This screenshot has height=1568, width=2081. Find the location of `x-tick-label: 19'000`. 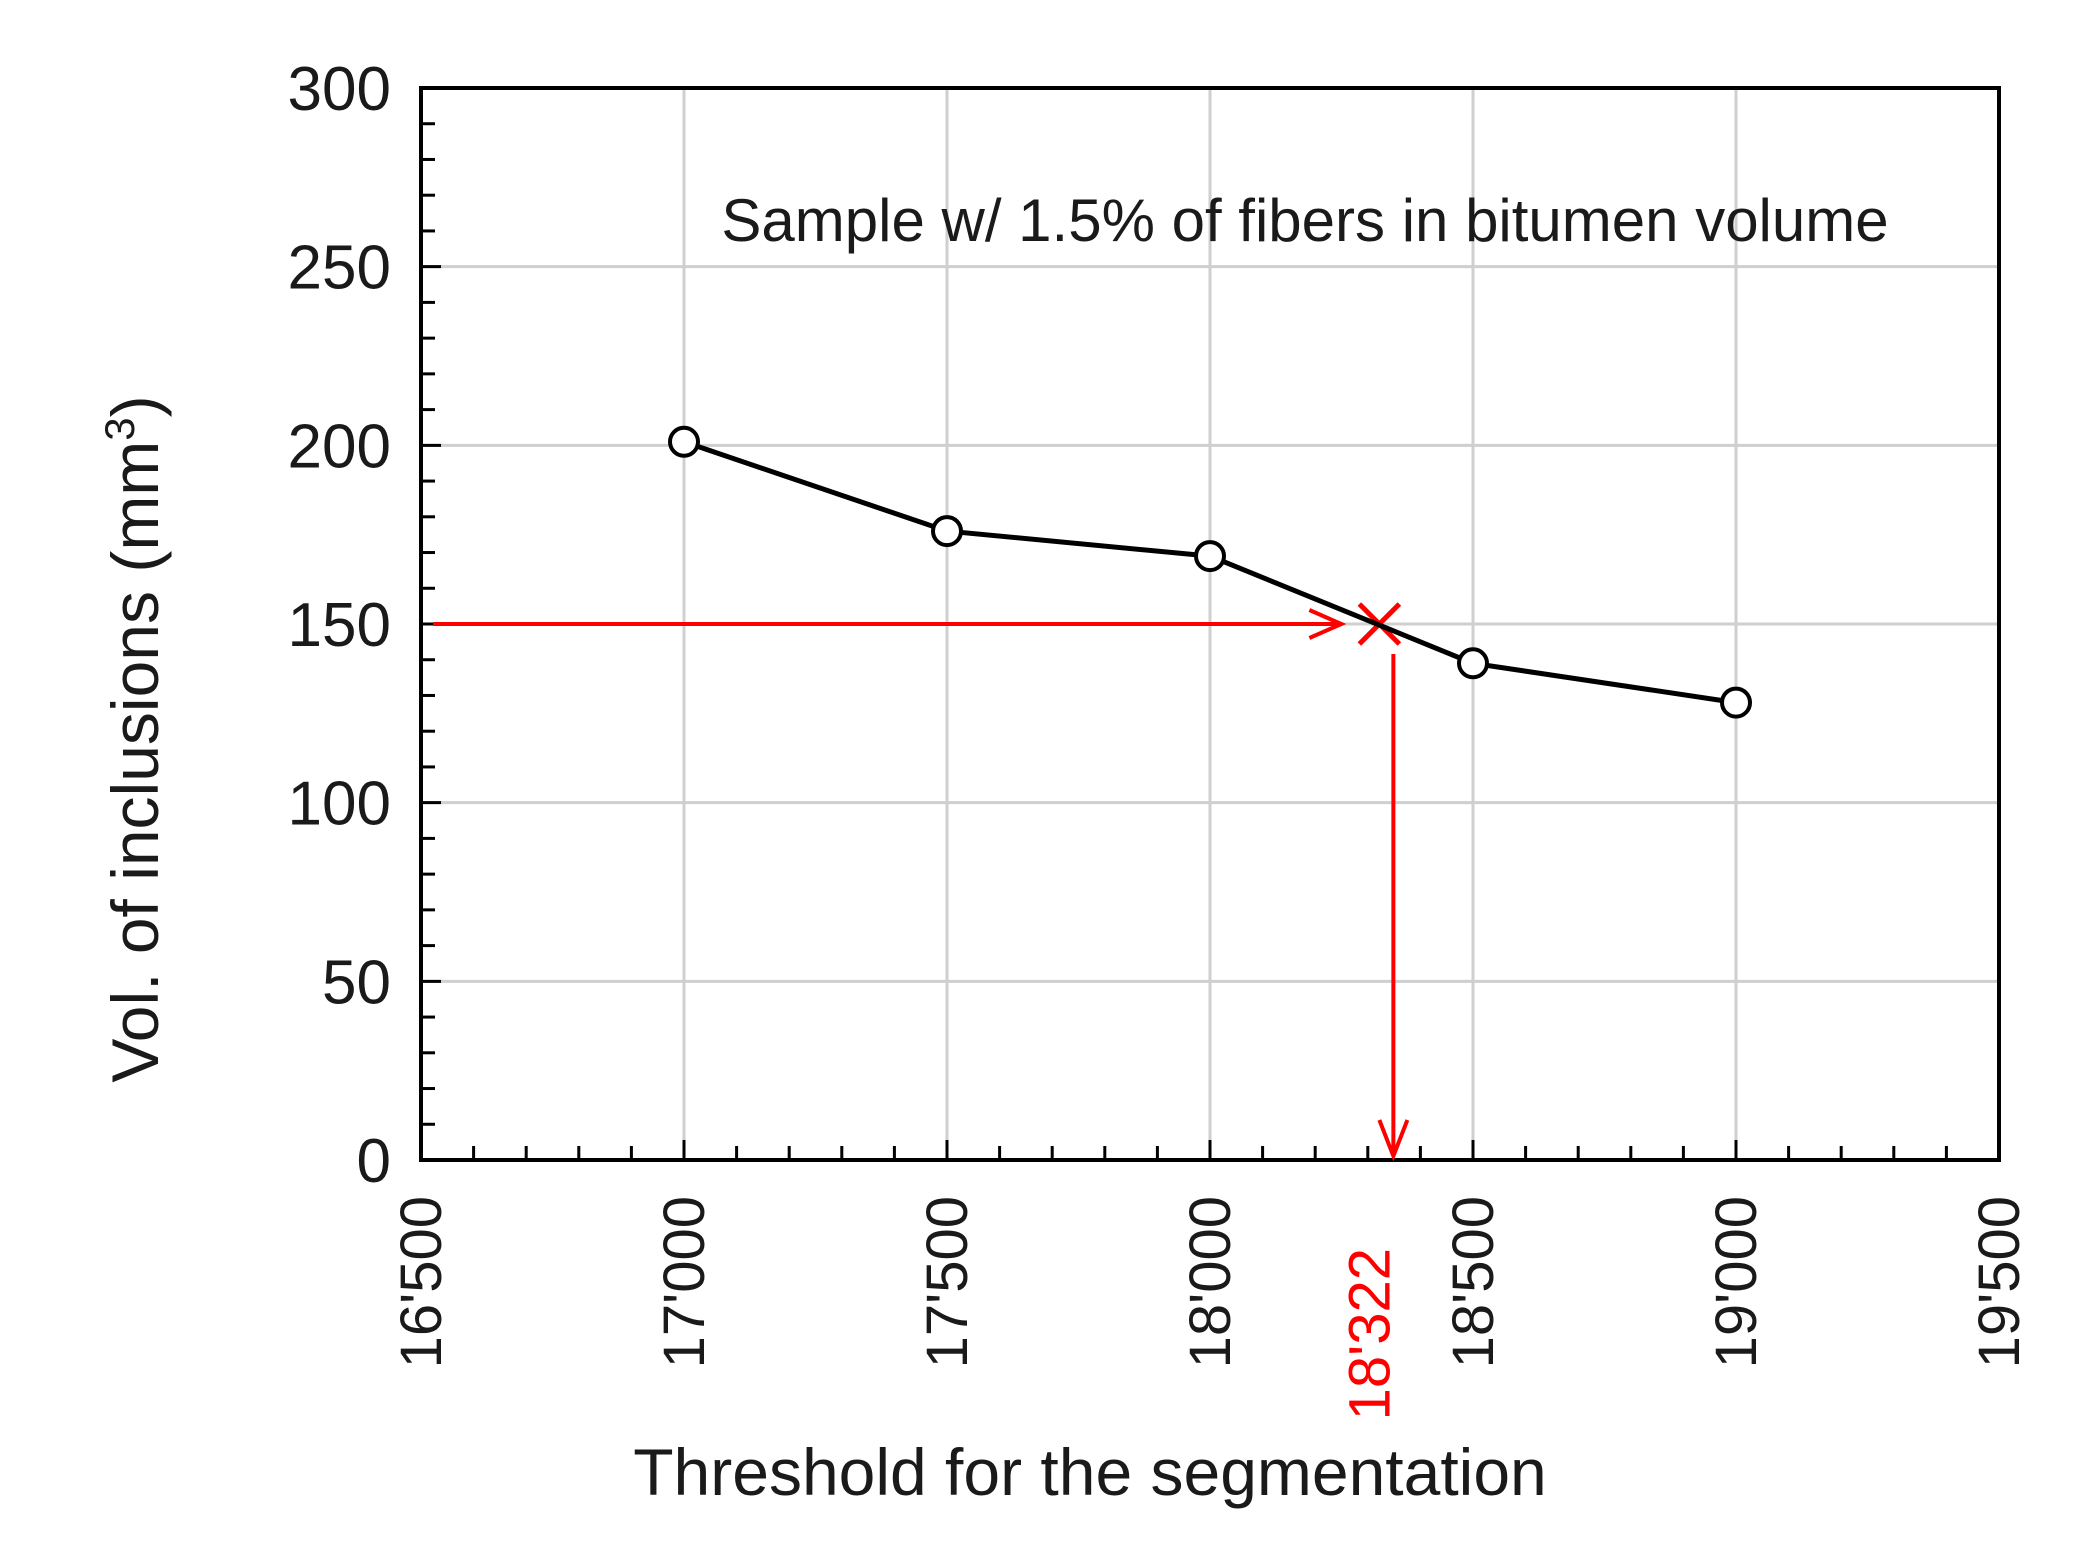

x-tick-label: 19'000 is located at coordinates (1736, 1282).